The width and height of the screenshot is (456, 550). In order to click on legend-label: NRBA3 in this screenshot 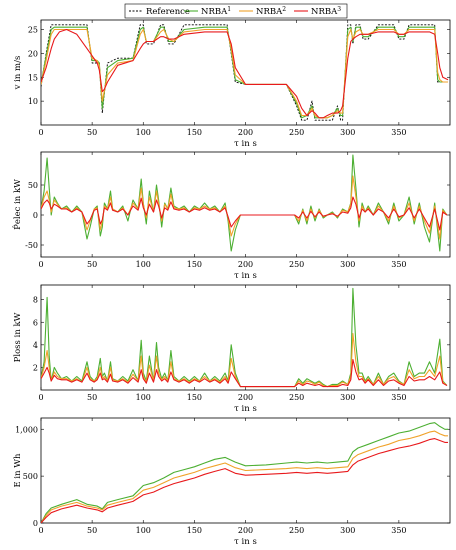, I will do `click(326, 11)`.